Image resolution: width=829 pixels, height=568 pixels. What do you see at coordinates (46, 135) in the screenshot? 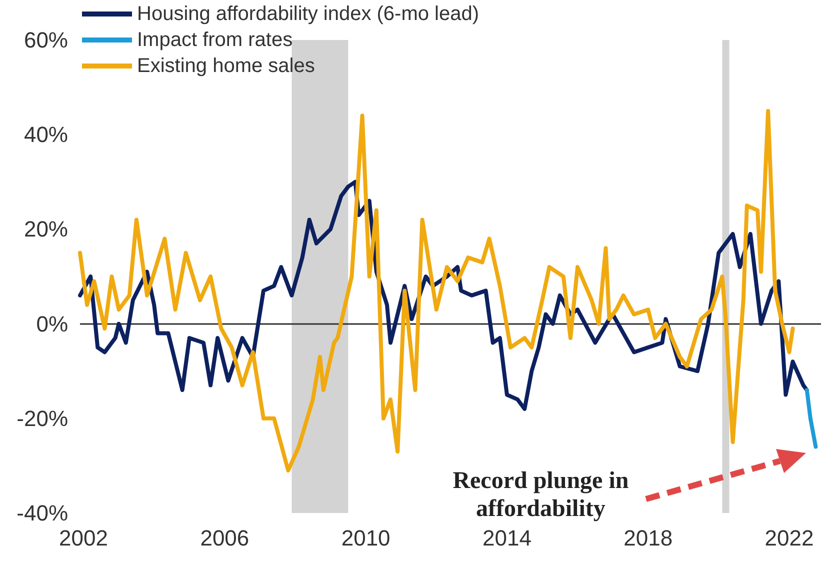
I see `y-tick-label: 40%` at bounding box center [46, 135].